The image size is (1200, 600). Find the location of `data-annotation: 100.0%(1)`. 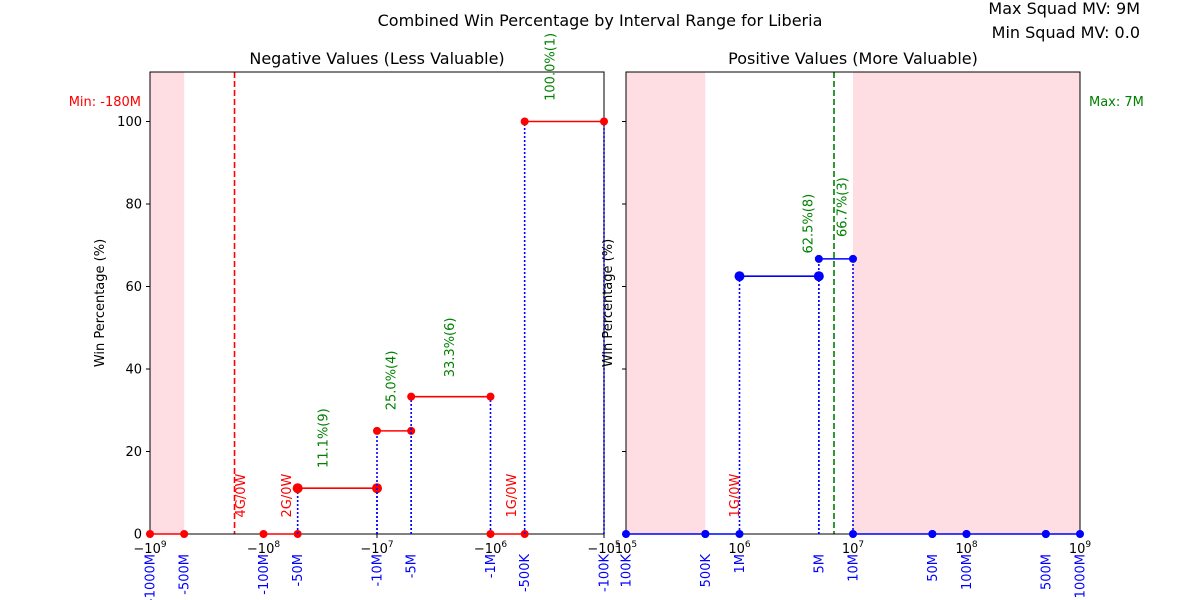

data-annotation: 100.0%(1) is located at coordinates (550, 67).